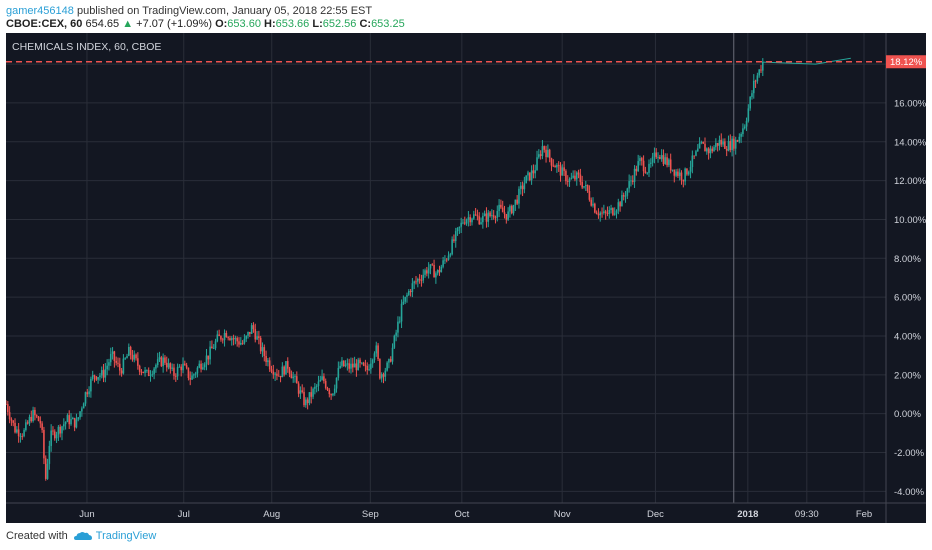  I want to click on time-axis: Jun Jul Aug Sep Oct Nov Dec 2018 09:30 Feb, so click(475, 514).